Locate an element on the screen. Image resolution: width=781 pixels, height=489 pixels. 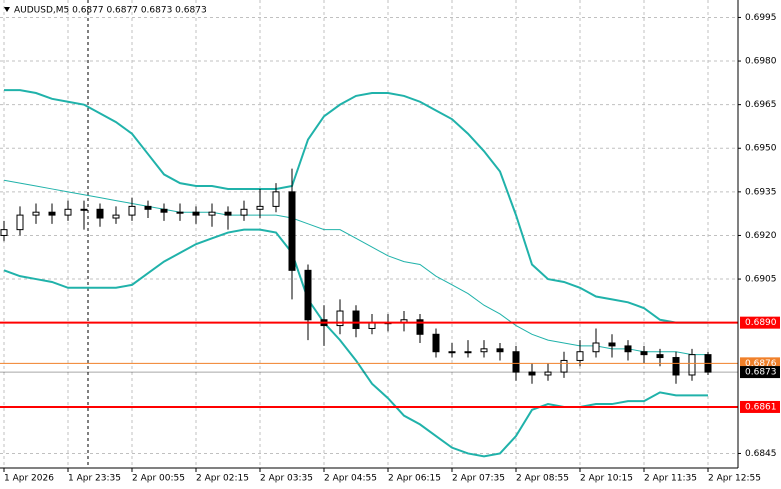
level-label: 0.6873 is located at coordinates (761, 373).